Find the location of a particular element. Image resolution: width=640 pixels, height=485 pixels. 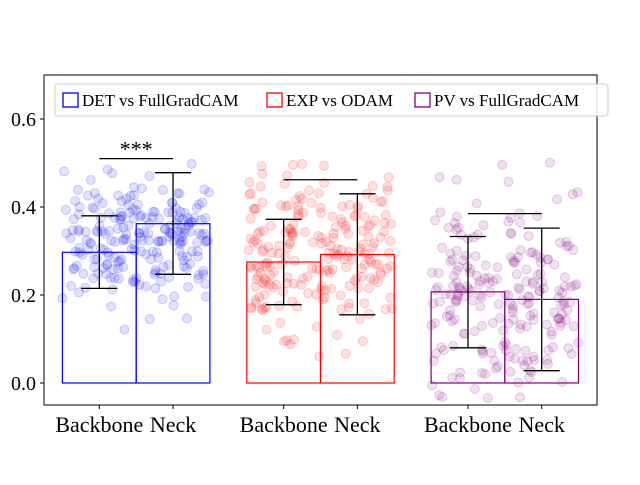

y-tick-label: 0.6 is located at coordinates (23, 120).